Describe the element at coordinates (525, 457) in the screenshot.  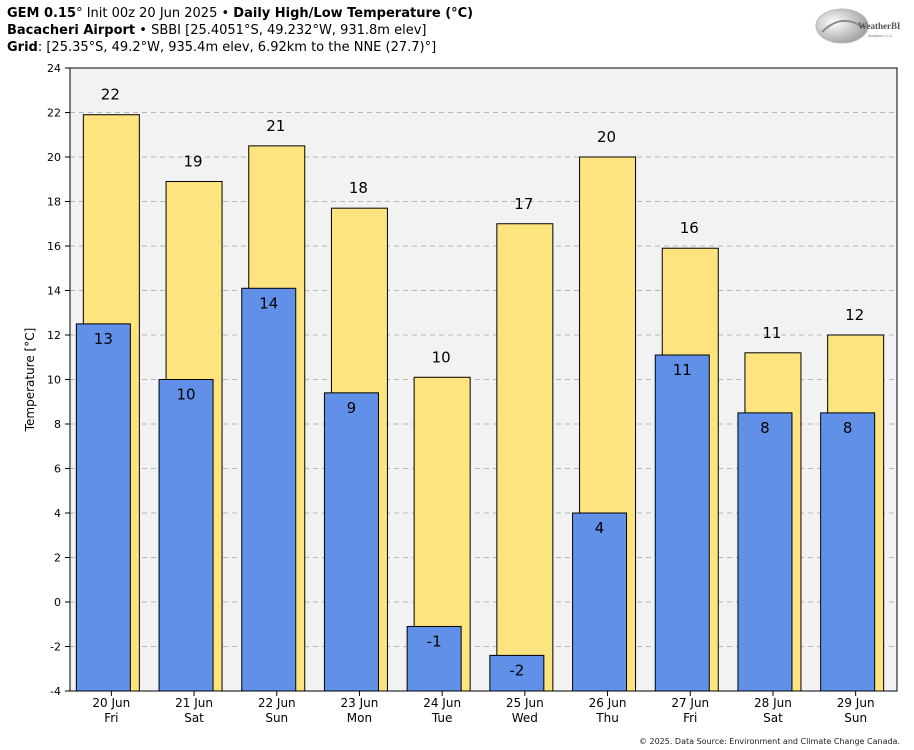
I see `high-temp-bar` at that location.